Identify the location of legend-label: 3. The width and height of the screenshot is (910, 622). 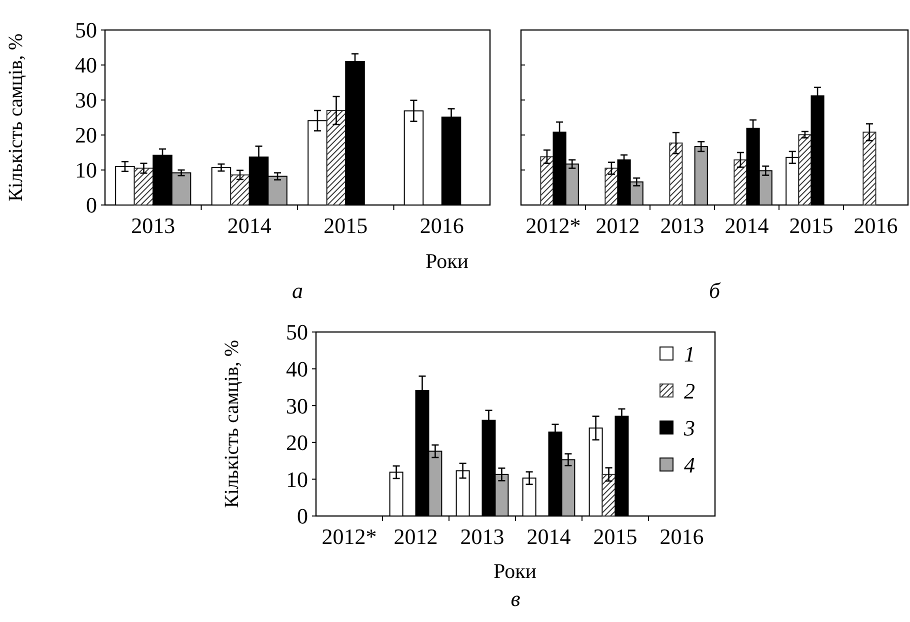
(689, 428).